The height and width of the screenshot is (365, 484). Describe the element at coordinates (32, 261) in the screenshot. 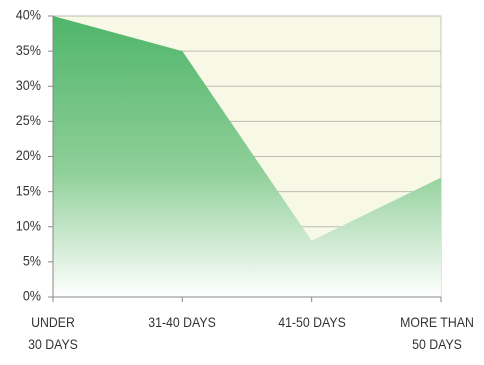

I see `y-tick-label: 5%` at that location.